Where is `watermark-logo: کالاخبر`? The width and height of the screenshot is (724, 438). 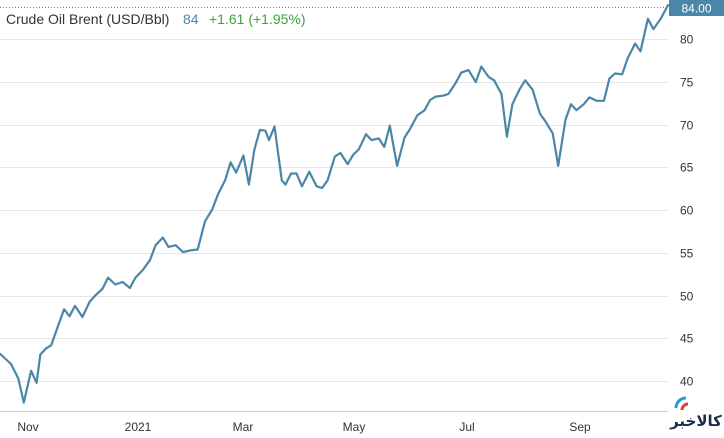
watermark-logo: کالاخبر is located at coordinates (695, 413).